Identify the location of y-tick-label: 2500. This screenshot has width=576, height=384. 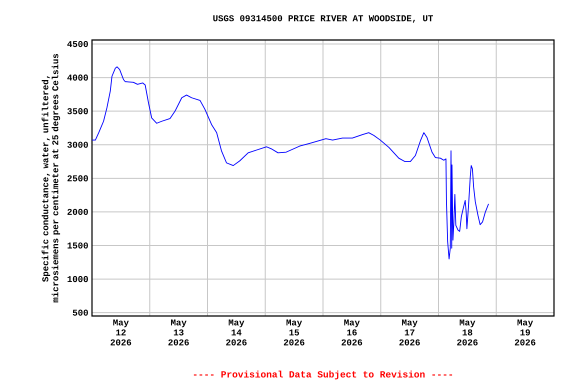
(77, 178).